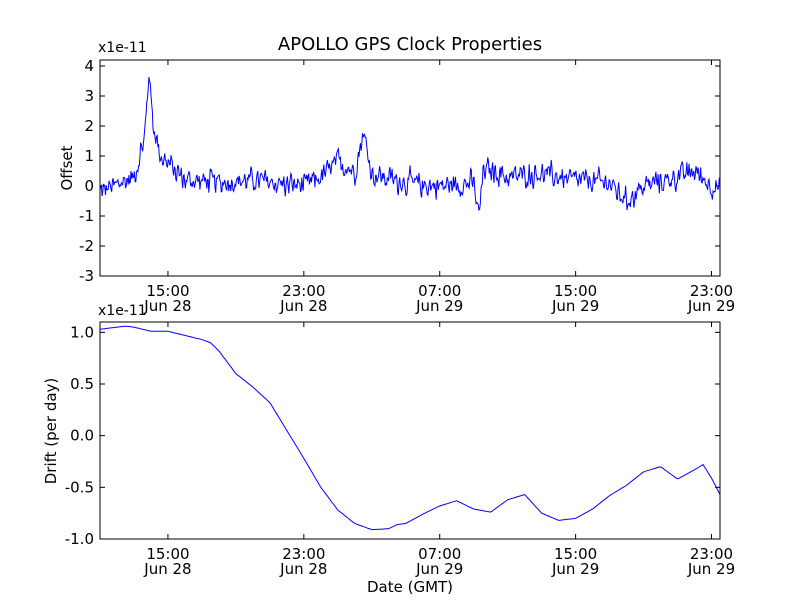 This screenshot has width=800, height=600. Describe the element at coordinates (82, 436) in the screenshot. I see `y-tick-label: 0.0` at that location.